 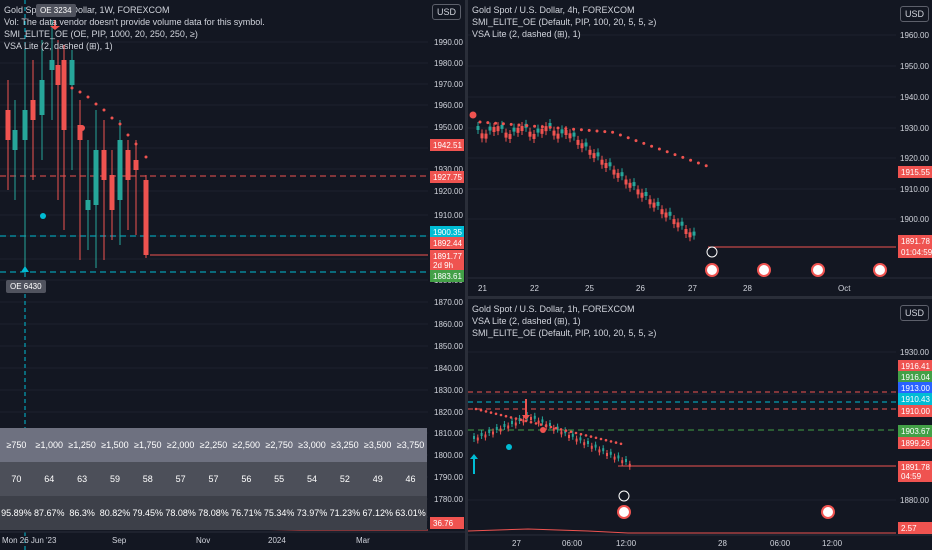 I want to click on y-axis-label: 1820.00, so click(x=448, y=412).